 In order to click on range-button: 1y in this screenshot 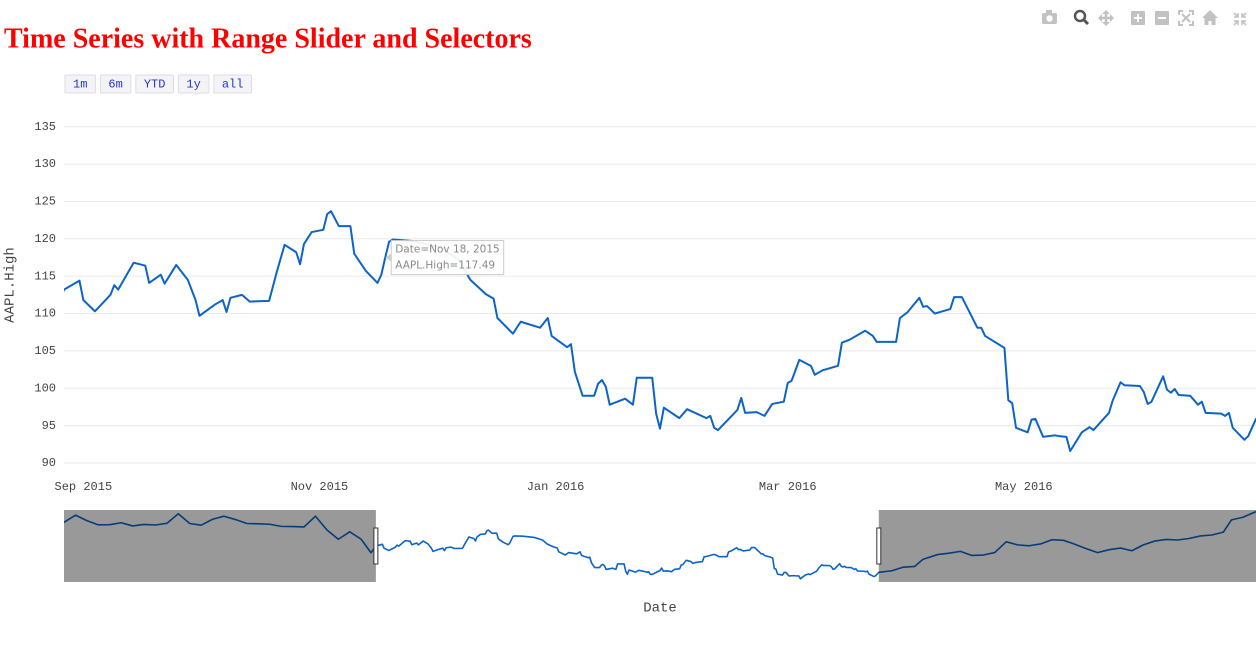, I will do `click(193, 84)`.